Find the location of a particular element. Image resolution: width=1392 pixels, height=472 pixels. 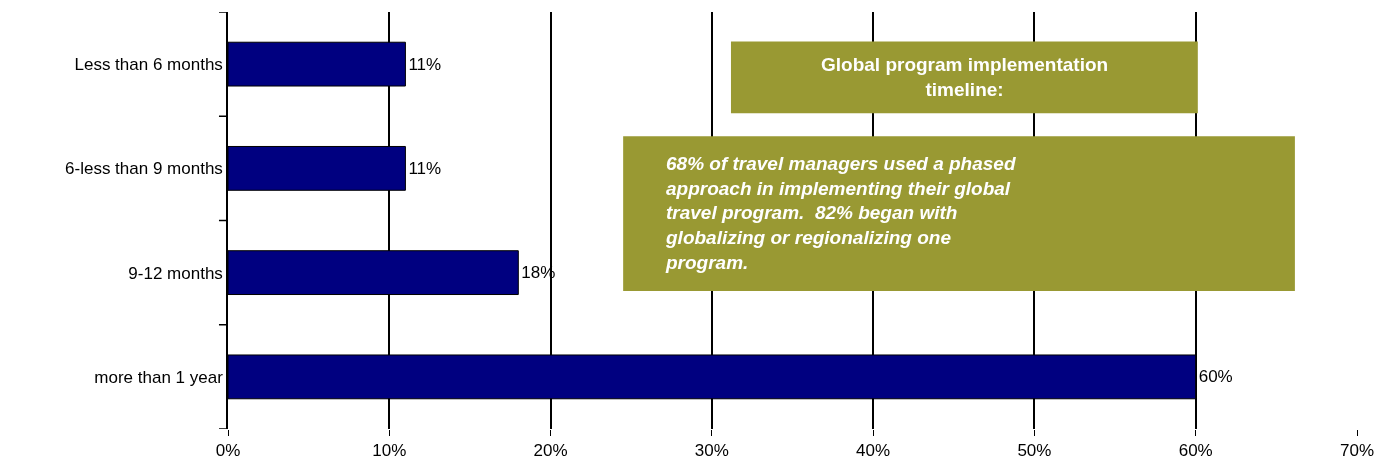

x-tick-label: 40% is located at coordinates (873, 451).